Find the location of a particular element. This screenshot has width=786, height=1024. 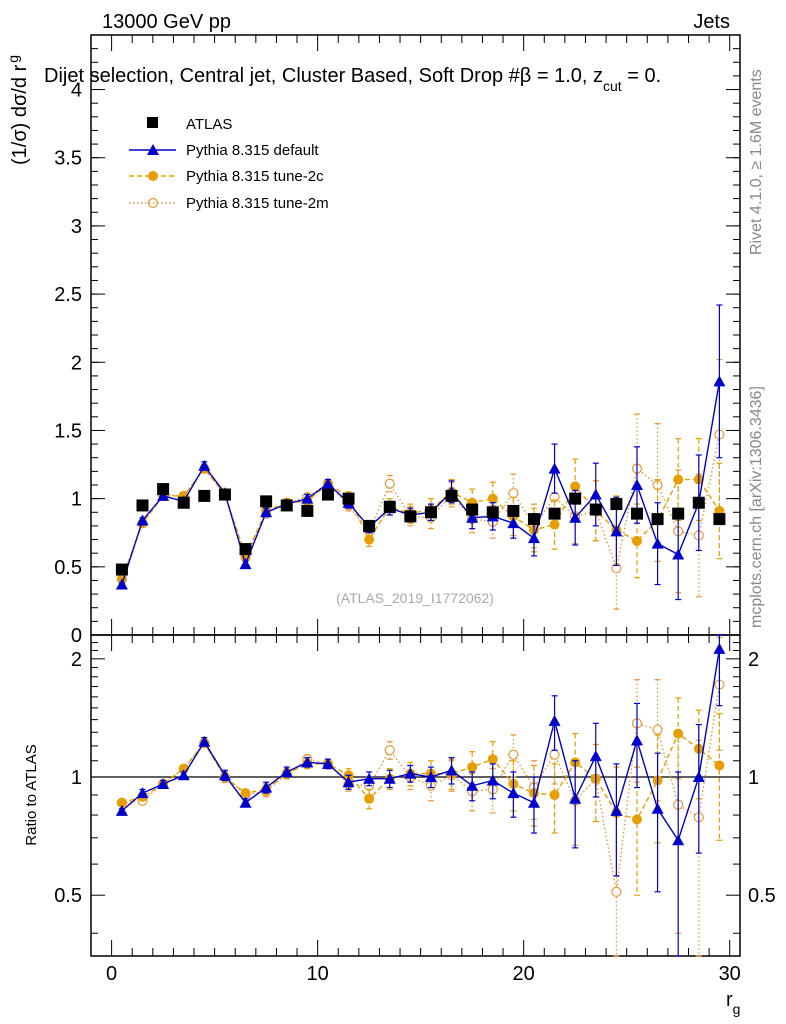

header-energy: 13000 GeV pp is located at coordinates (166, 22).